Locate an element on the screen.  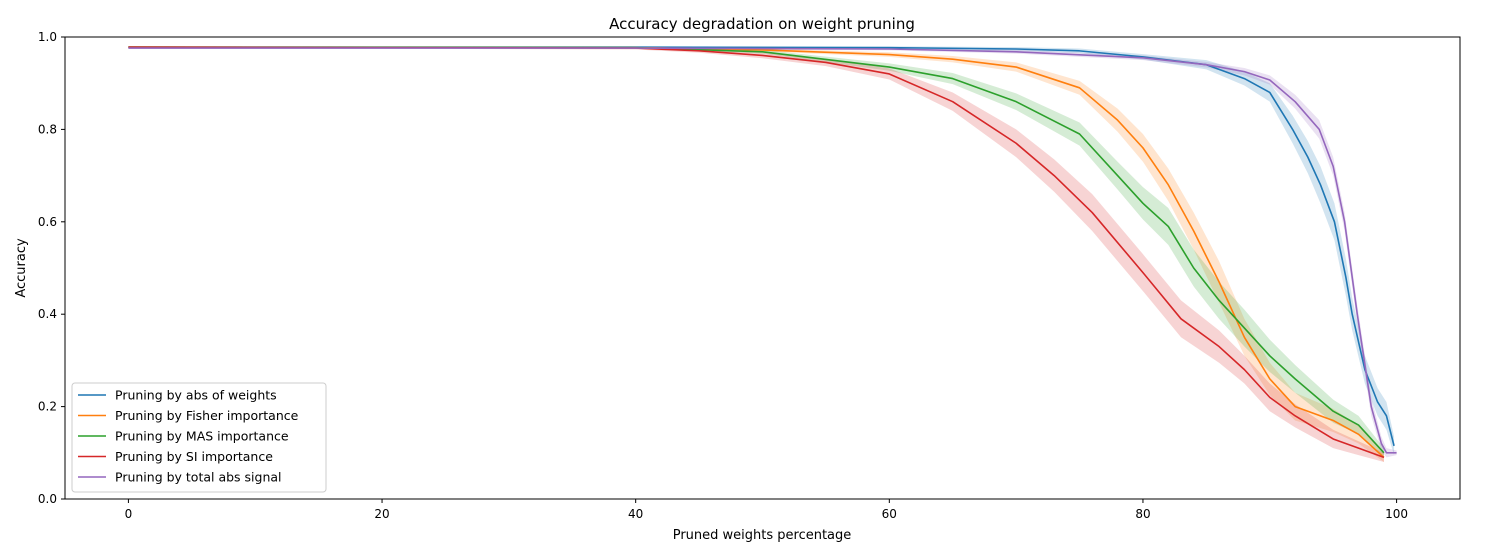
y-tick-label: 0.4 is located at coordinates (47, 314).